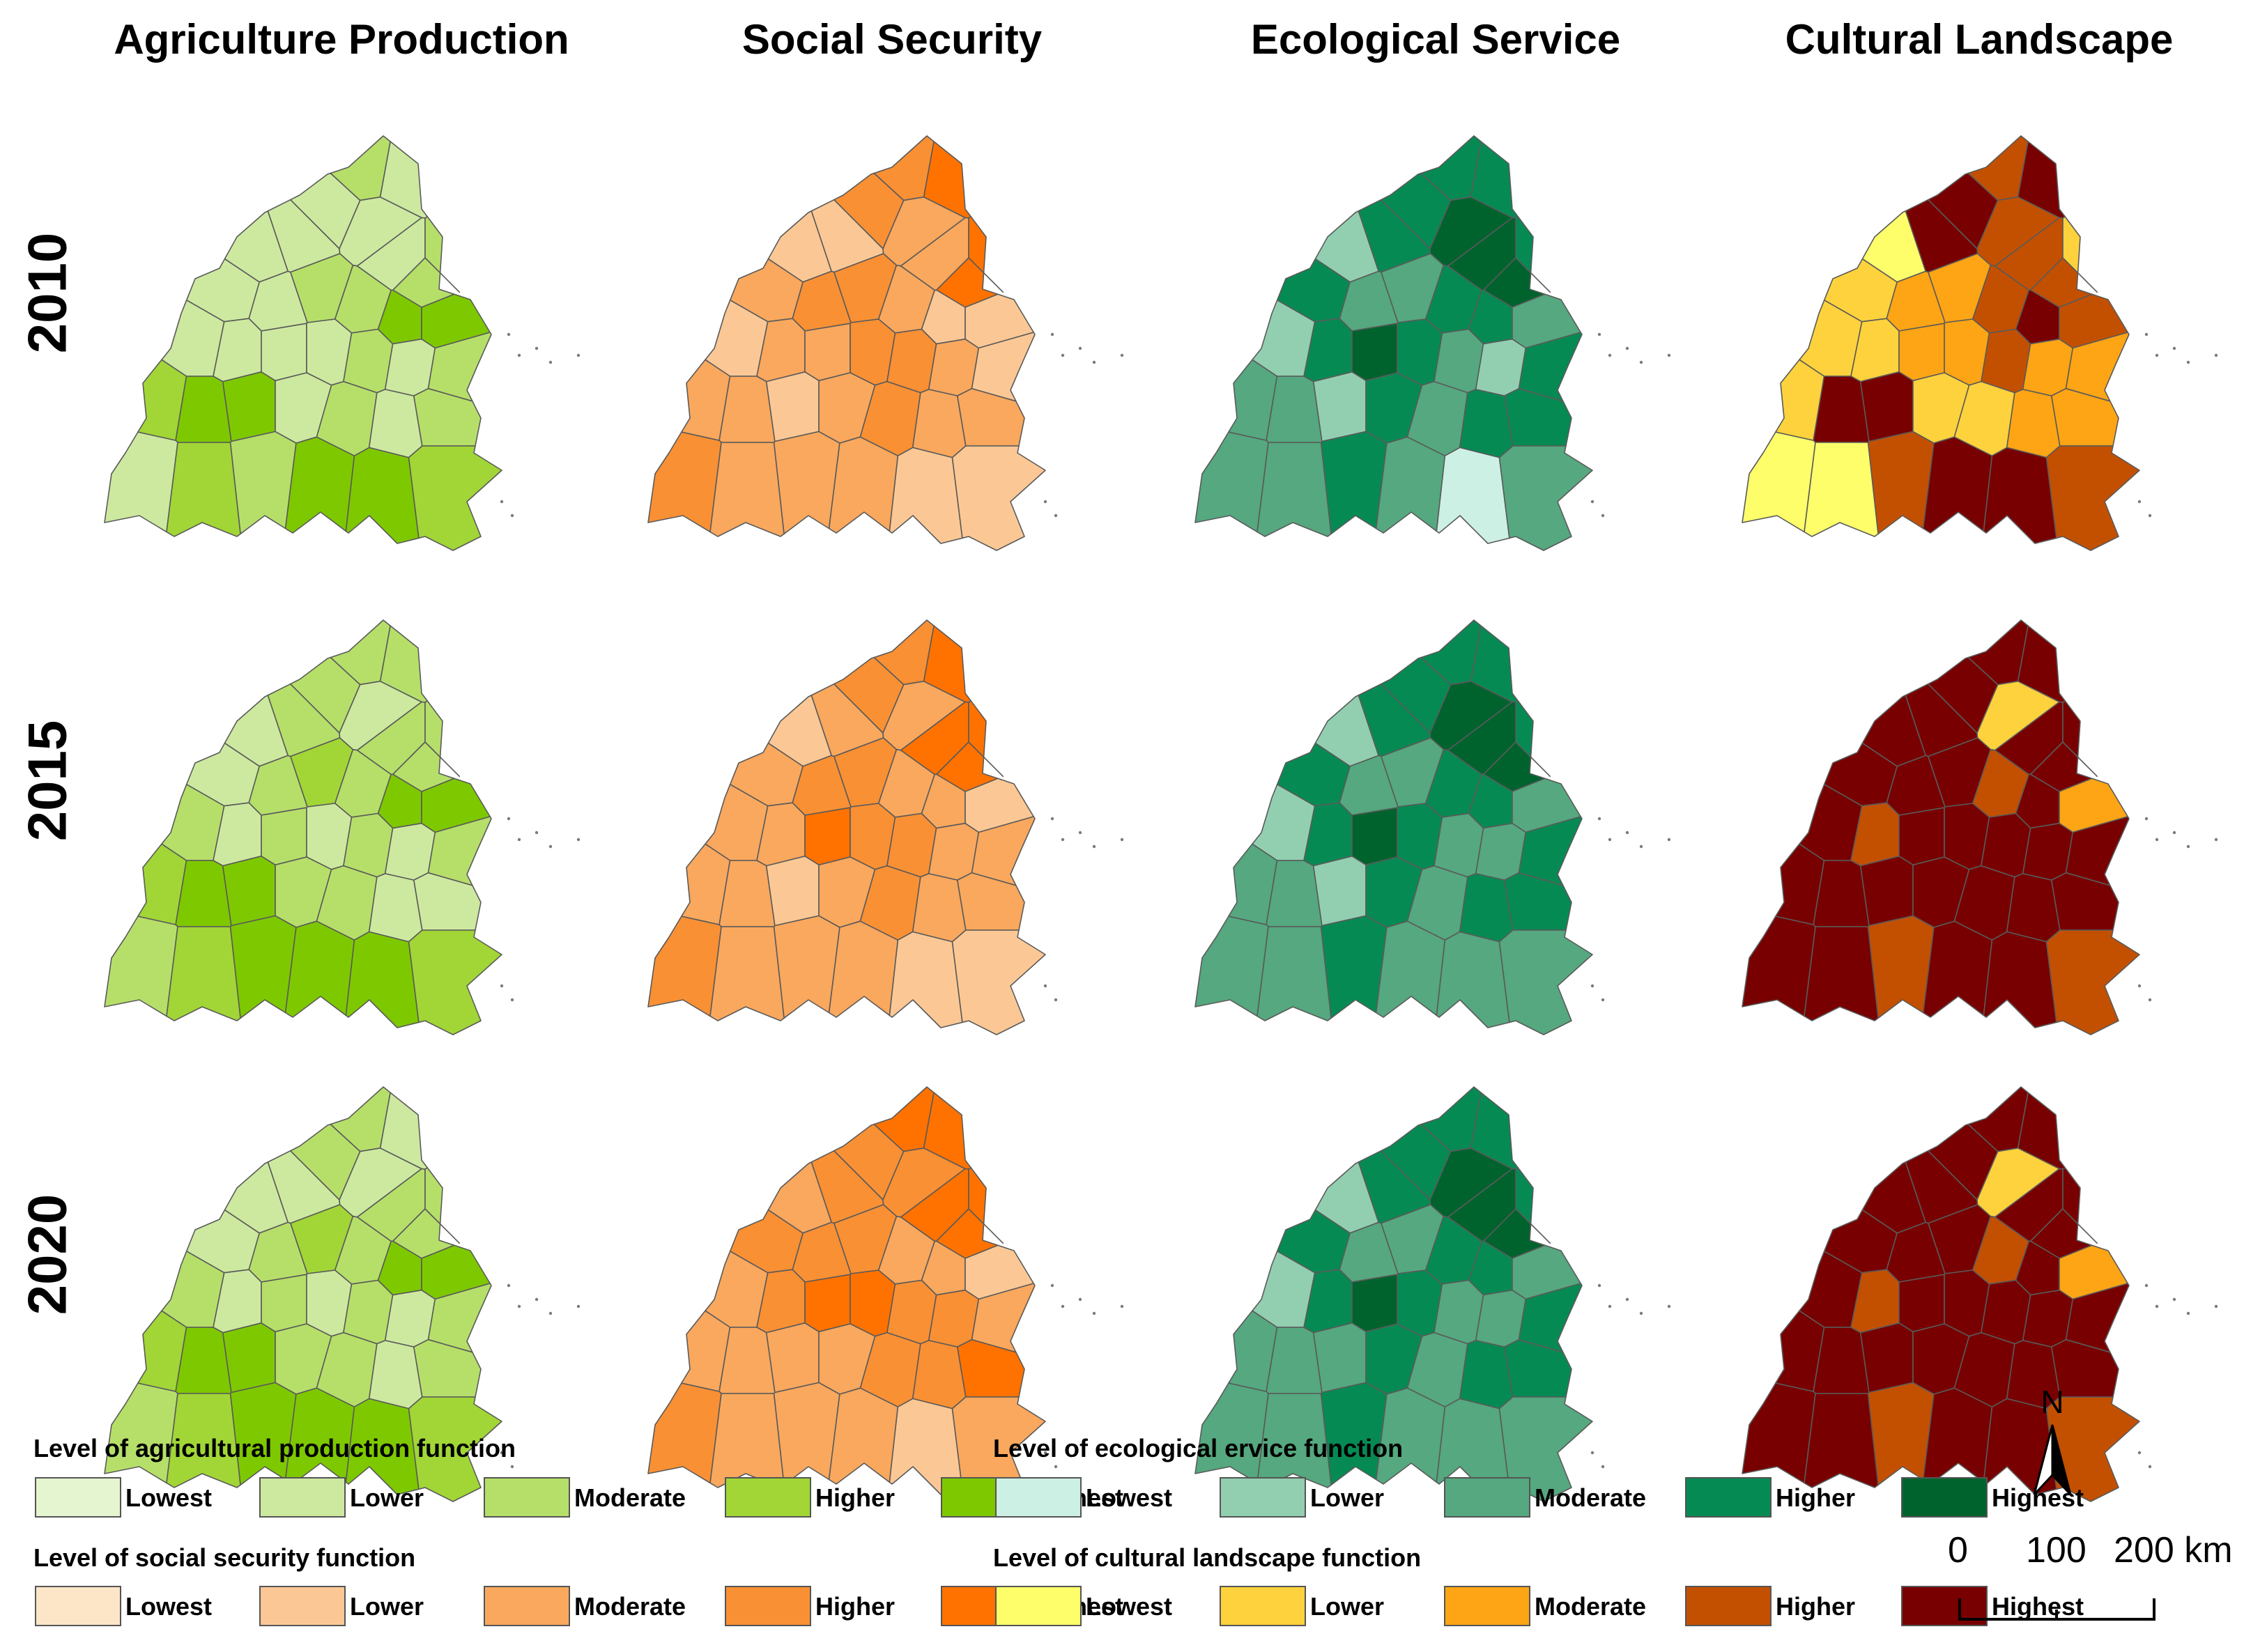  I want to click on legend-label: Moderate, so click(1591, 1497).